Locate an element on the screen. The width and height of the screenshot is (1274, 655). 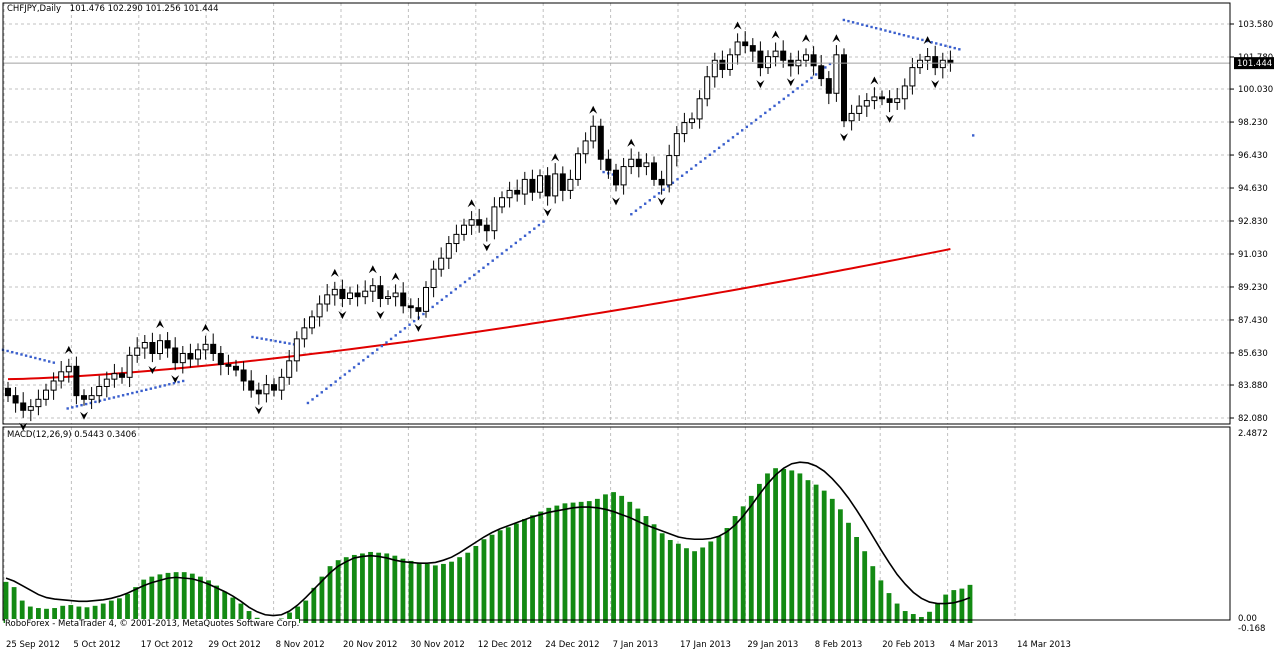
price-axis-label: 85.630 is located at coordinates (1253, 354).